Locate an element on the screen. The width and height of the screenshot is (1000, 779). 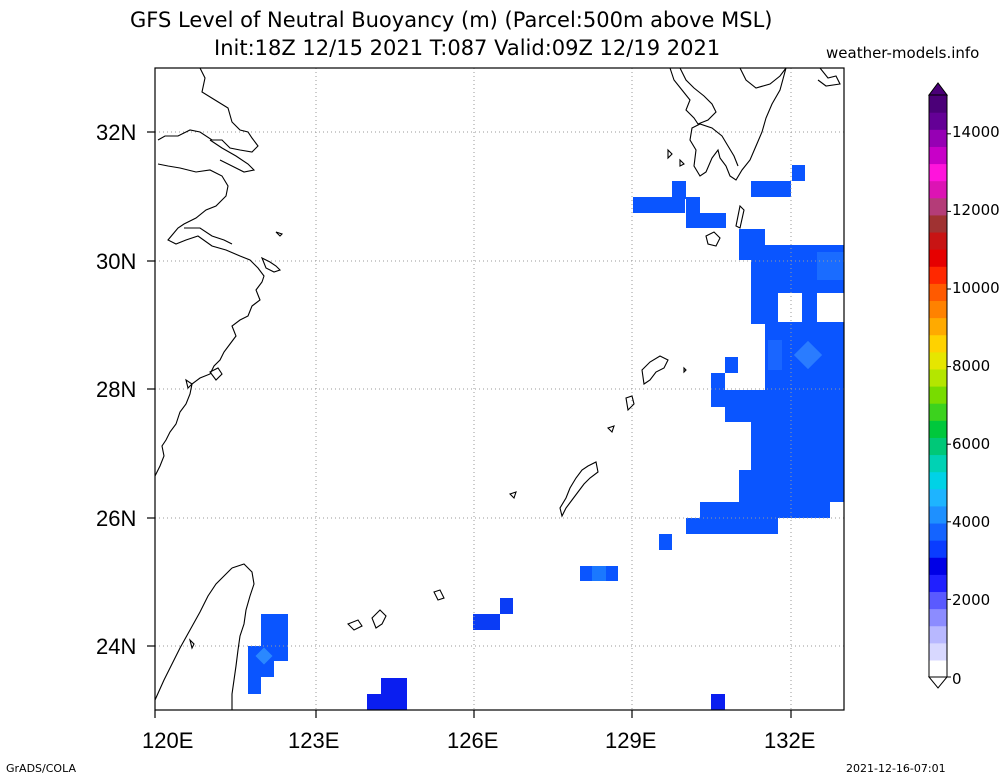
goto-islands is located at coordinates (676, 157).